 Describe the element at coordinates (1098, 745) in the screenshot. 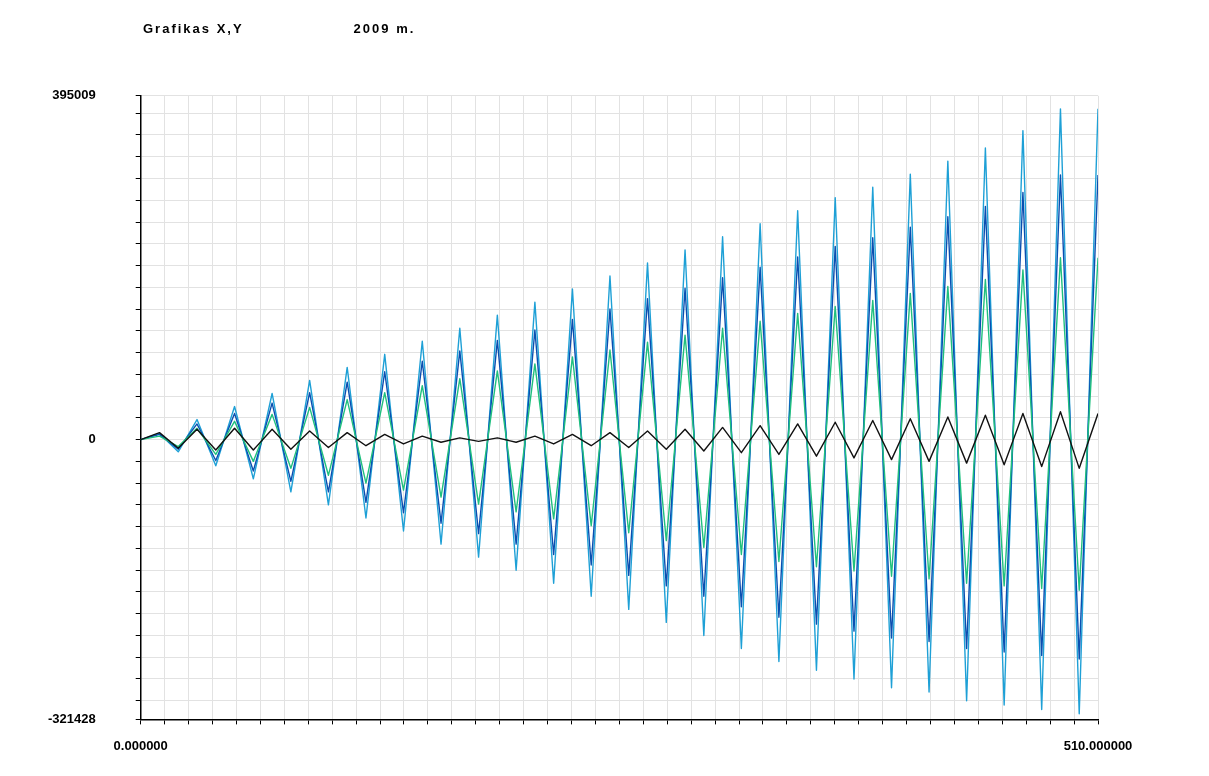

I see `x-tick-label: 510.000000` at that location.